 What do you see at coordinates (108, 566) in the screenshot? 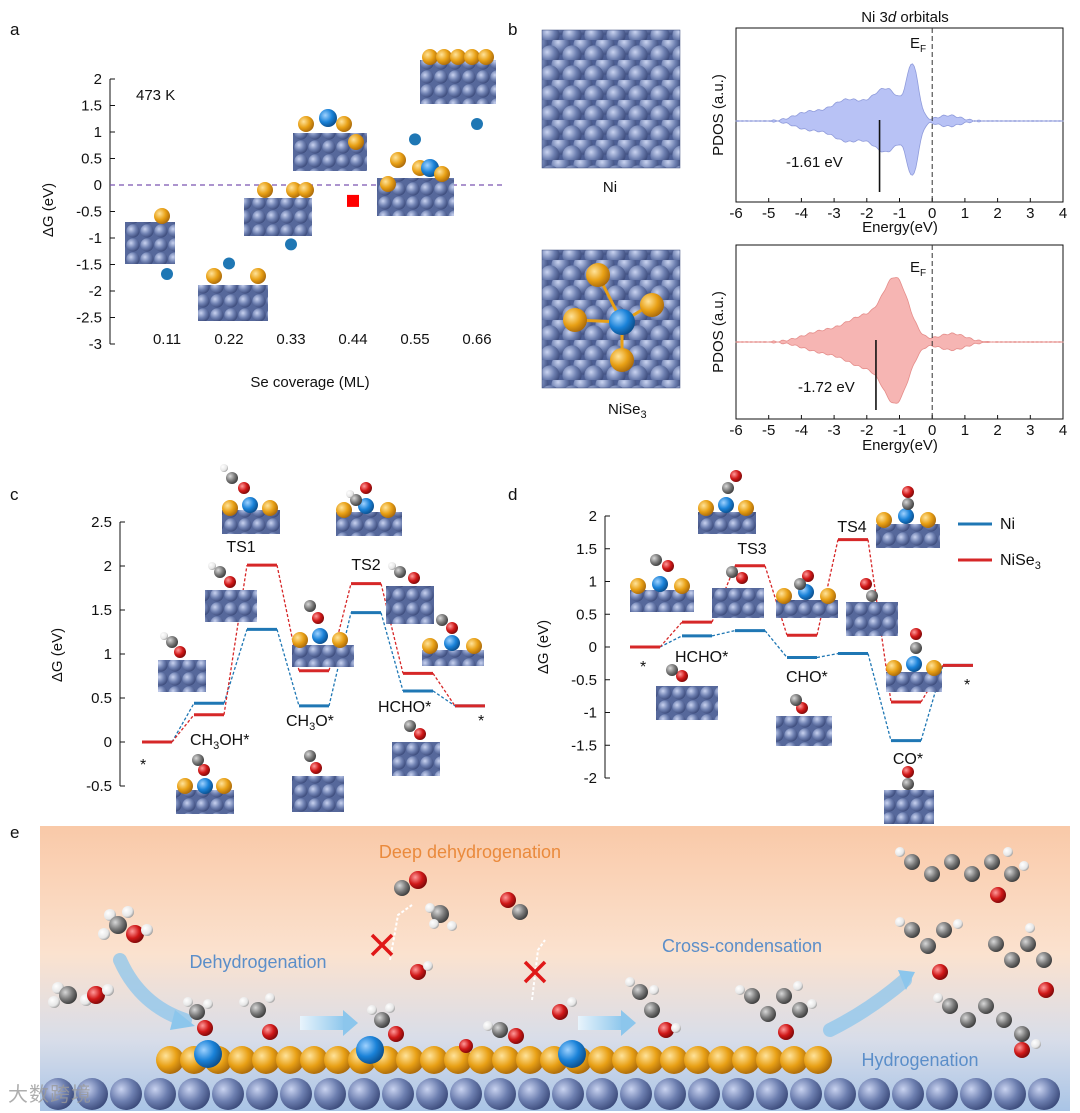
I see `c-y-tick-label: 2` at bounding box center [108, 566].